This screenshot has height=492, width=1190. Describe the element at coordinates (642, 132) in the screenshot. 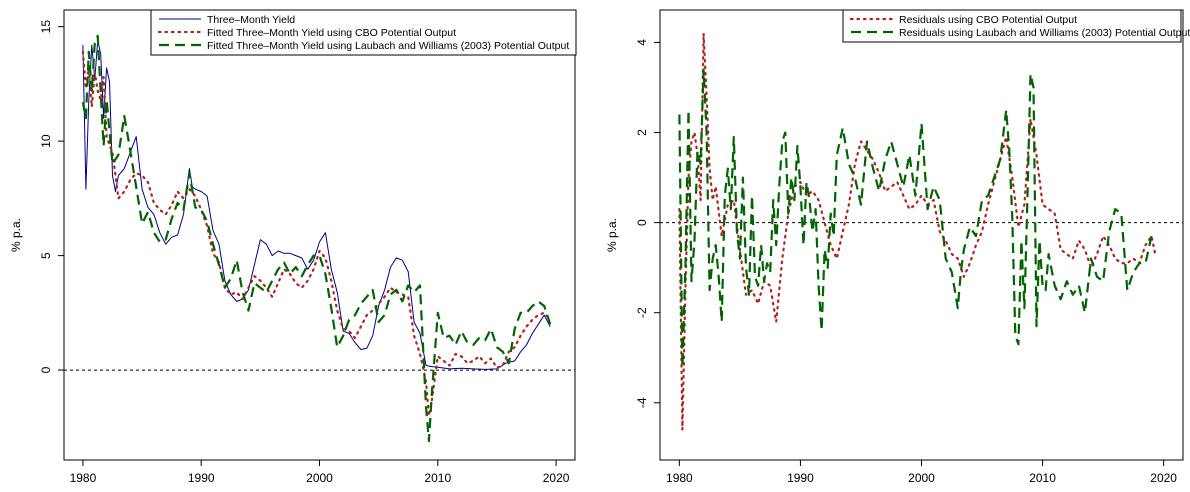

I see `y-tick-label: 2` at that location.